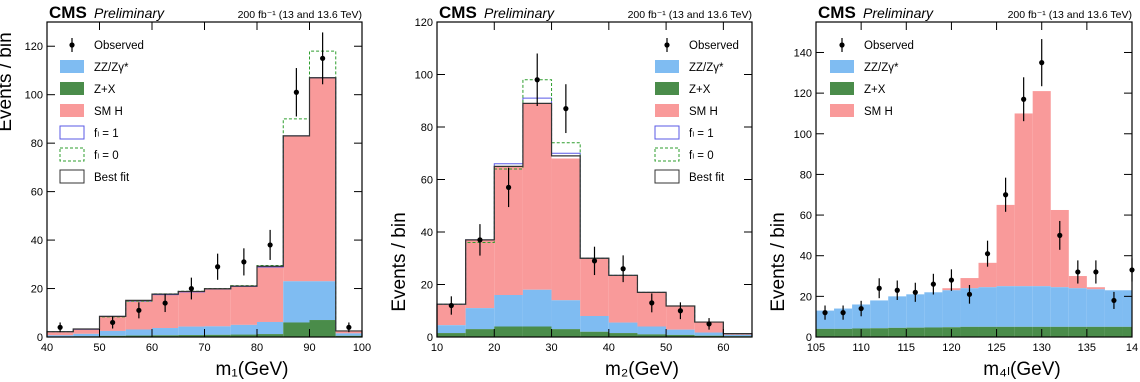 This screenshot has height=382, width=1140. What do you see at coordinates (706, 68) in the screenshot?
I see `legend-label: ZZ/Zγ*` at bounding box center [706, 68].